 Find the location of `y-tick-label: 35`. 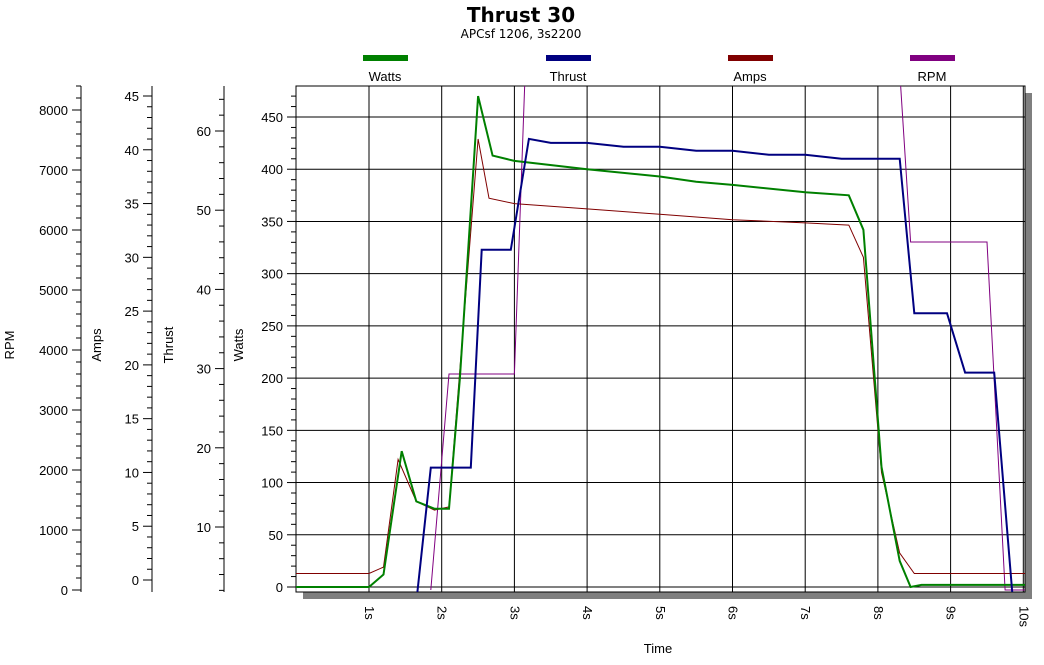

y-tick-label: 35 is located at coordinates (132, 204).